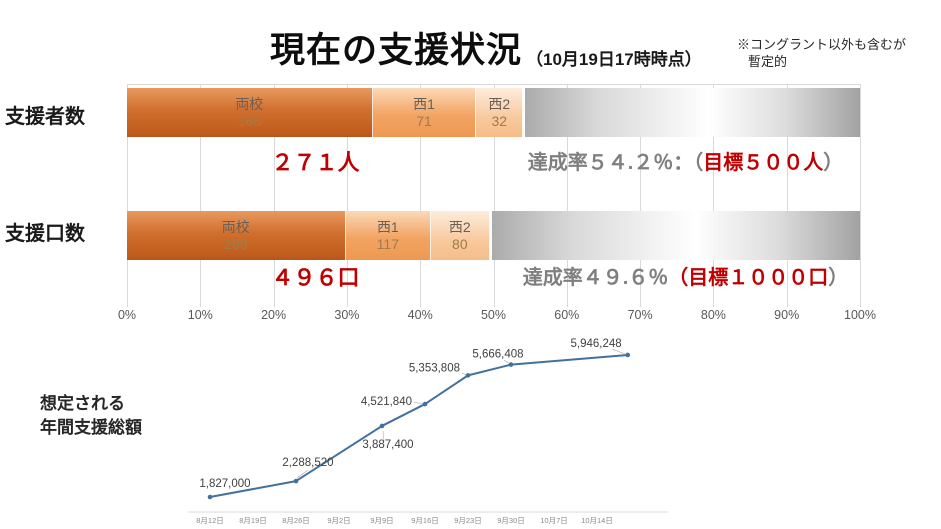  I want to click on line-chart-title-line1: 想定される, so click(82, 403).